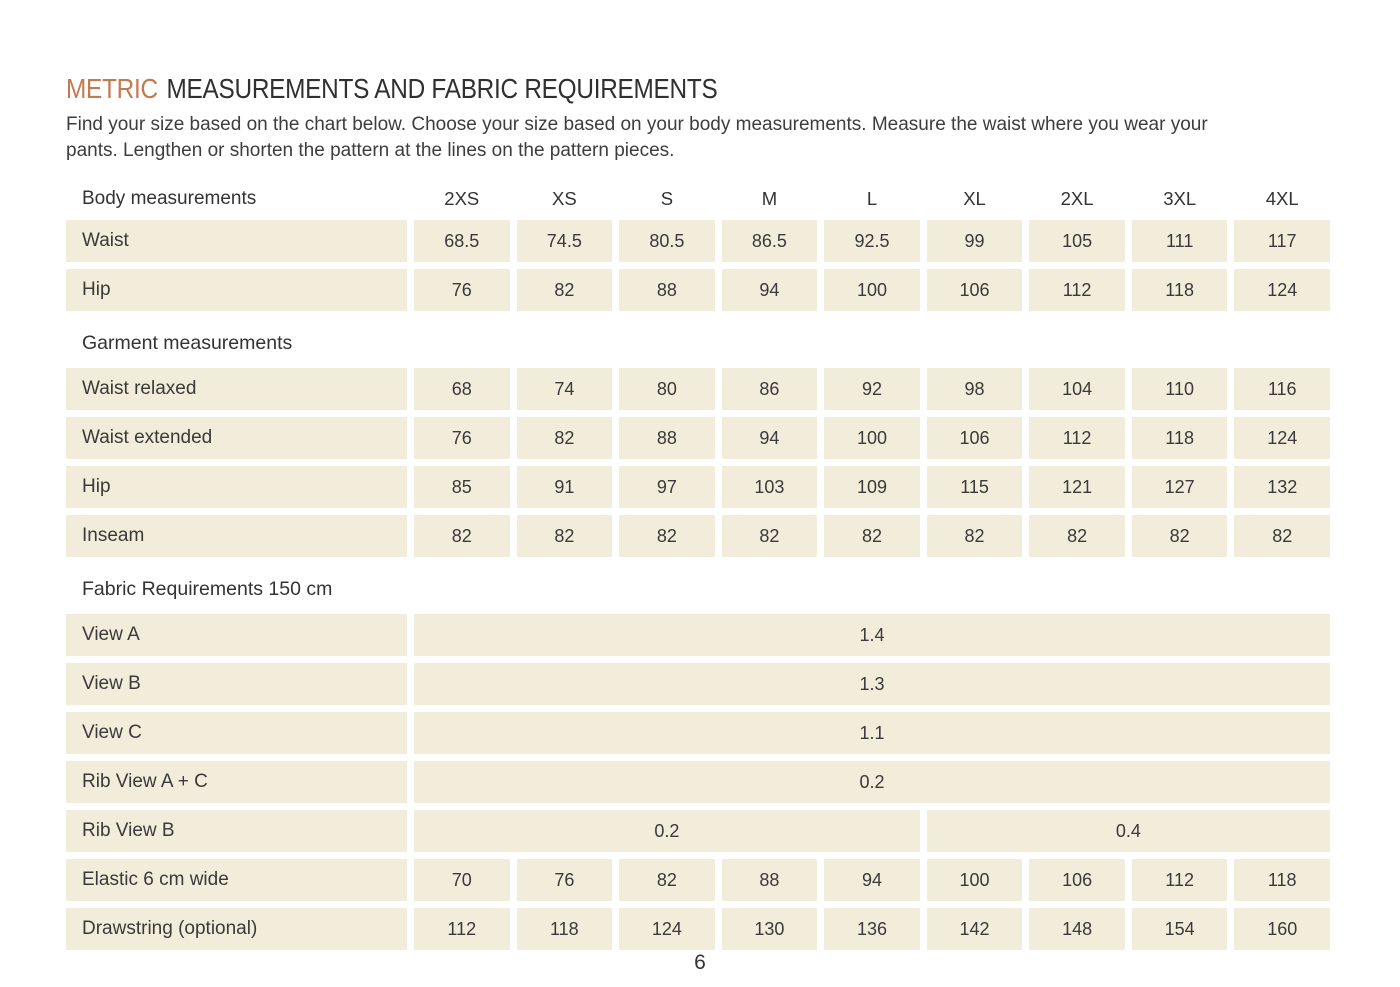 Image resolution: width=1400 pixels, height=987 pixels. I want to click on table-row: Inseam 82 82 82 82 82 82 82 82 82, so click(698, 536).